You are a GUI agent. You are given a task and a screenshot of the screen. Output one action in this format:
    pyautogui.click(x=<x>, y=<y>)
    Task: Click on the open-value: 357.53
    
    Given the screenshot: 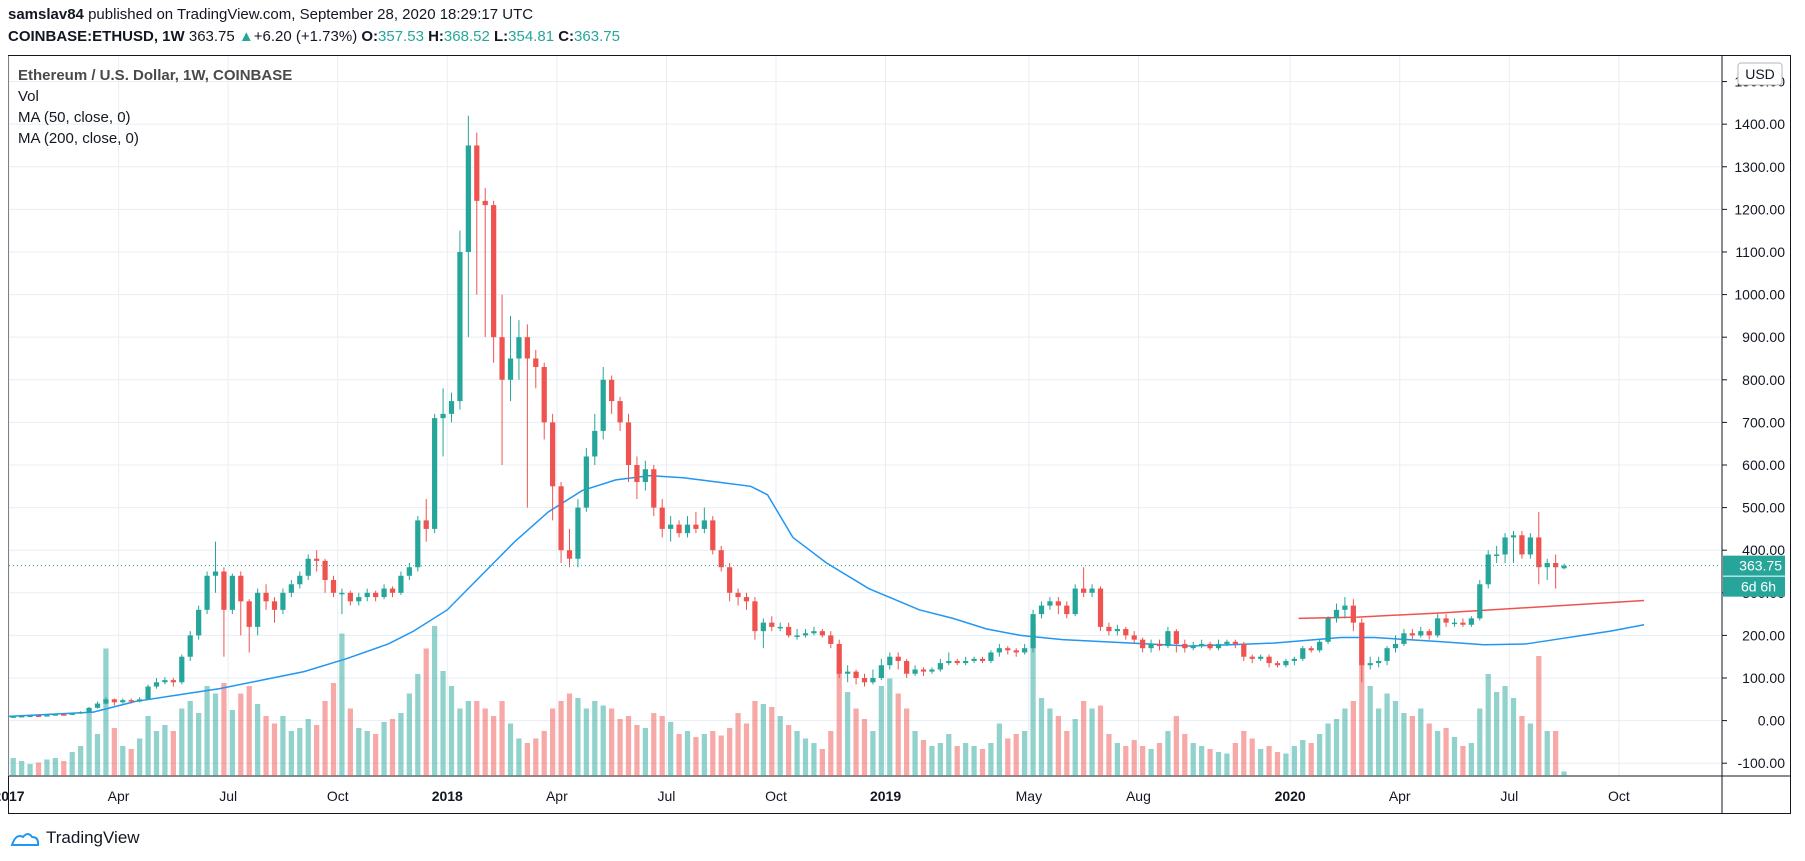 What is the action you would take?
    pyautogui.click(x=401, y=36)
    